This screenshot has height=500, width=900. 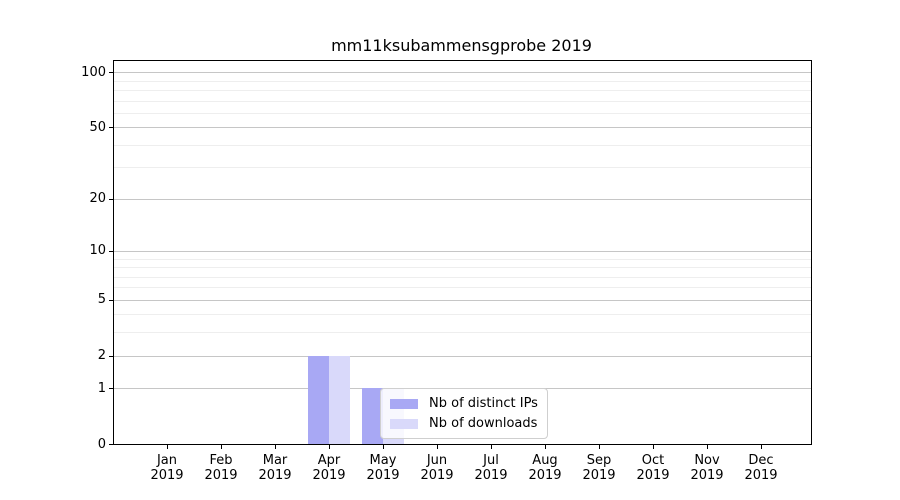 I want to click on y-tick-label: 50, so click(x=97, y=127).